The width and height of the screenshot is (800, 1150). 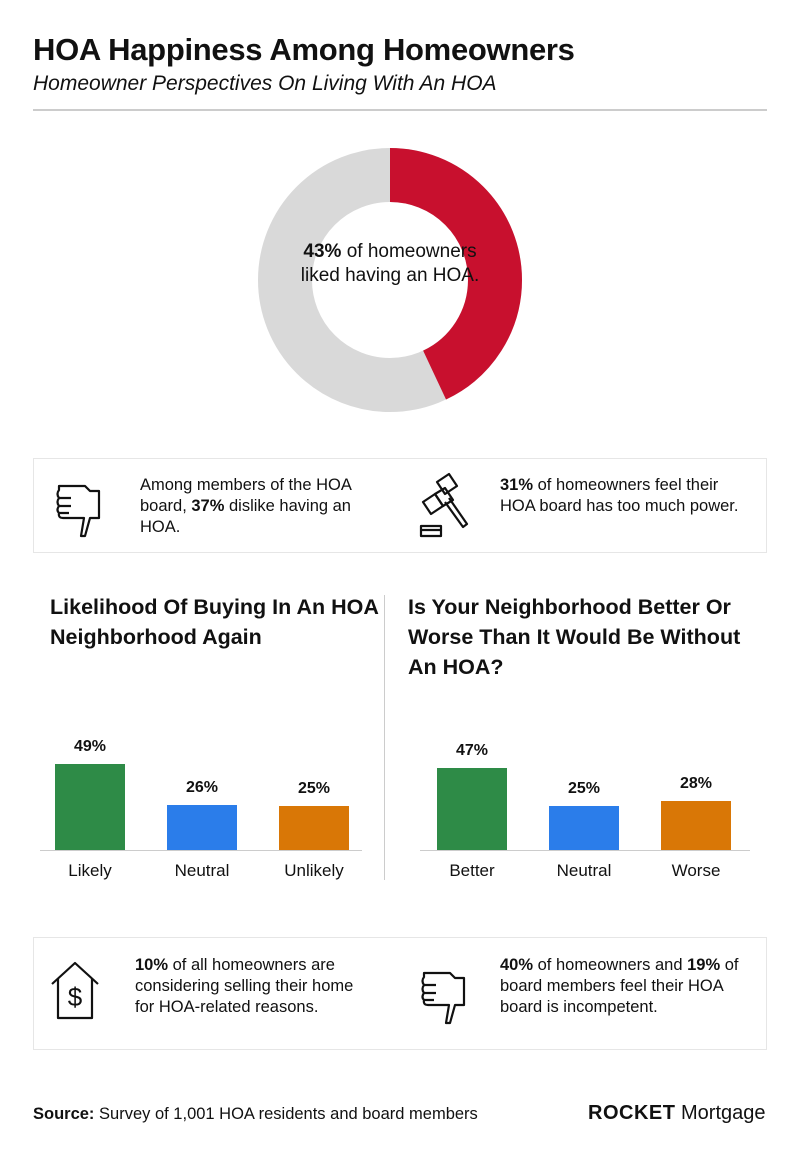 What do you see at coordinates (202, 787) in the screenshot?
I see `bar-value-label: 26%` at bounding box center [202, 787].